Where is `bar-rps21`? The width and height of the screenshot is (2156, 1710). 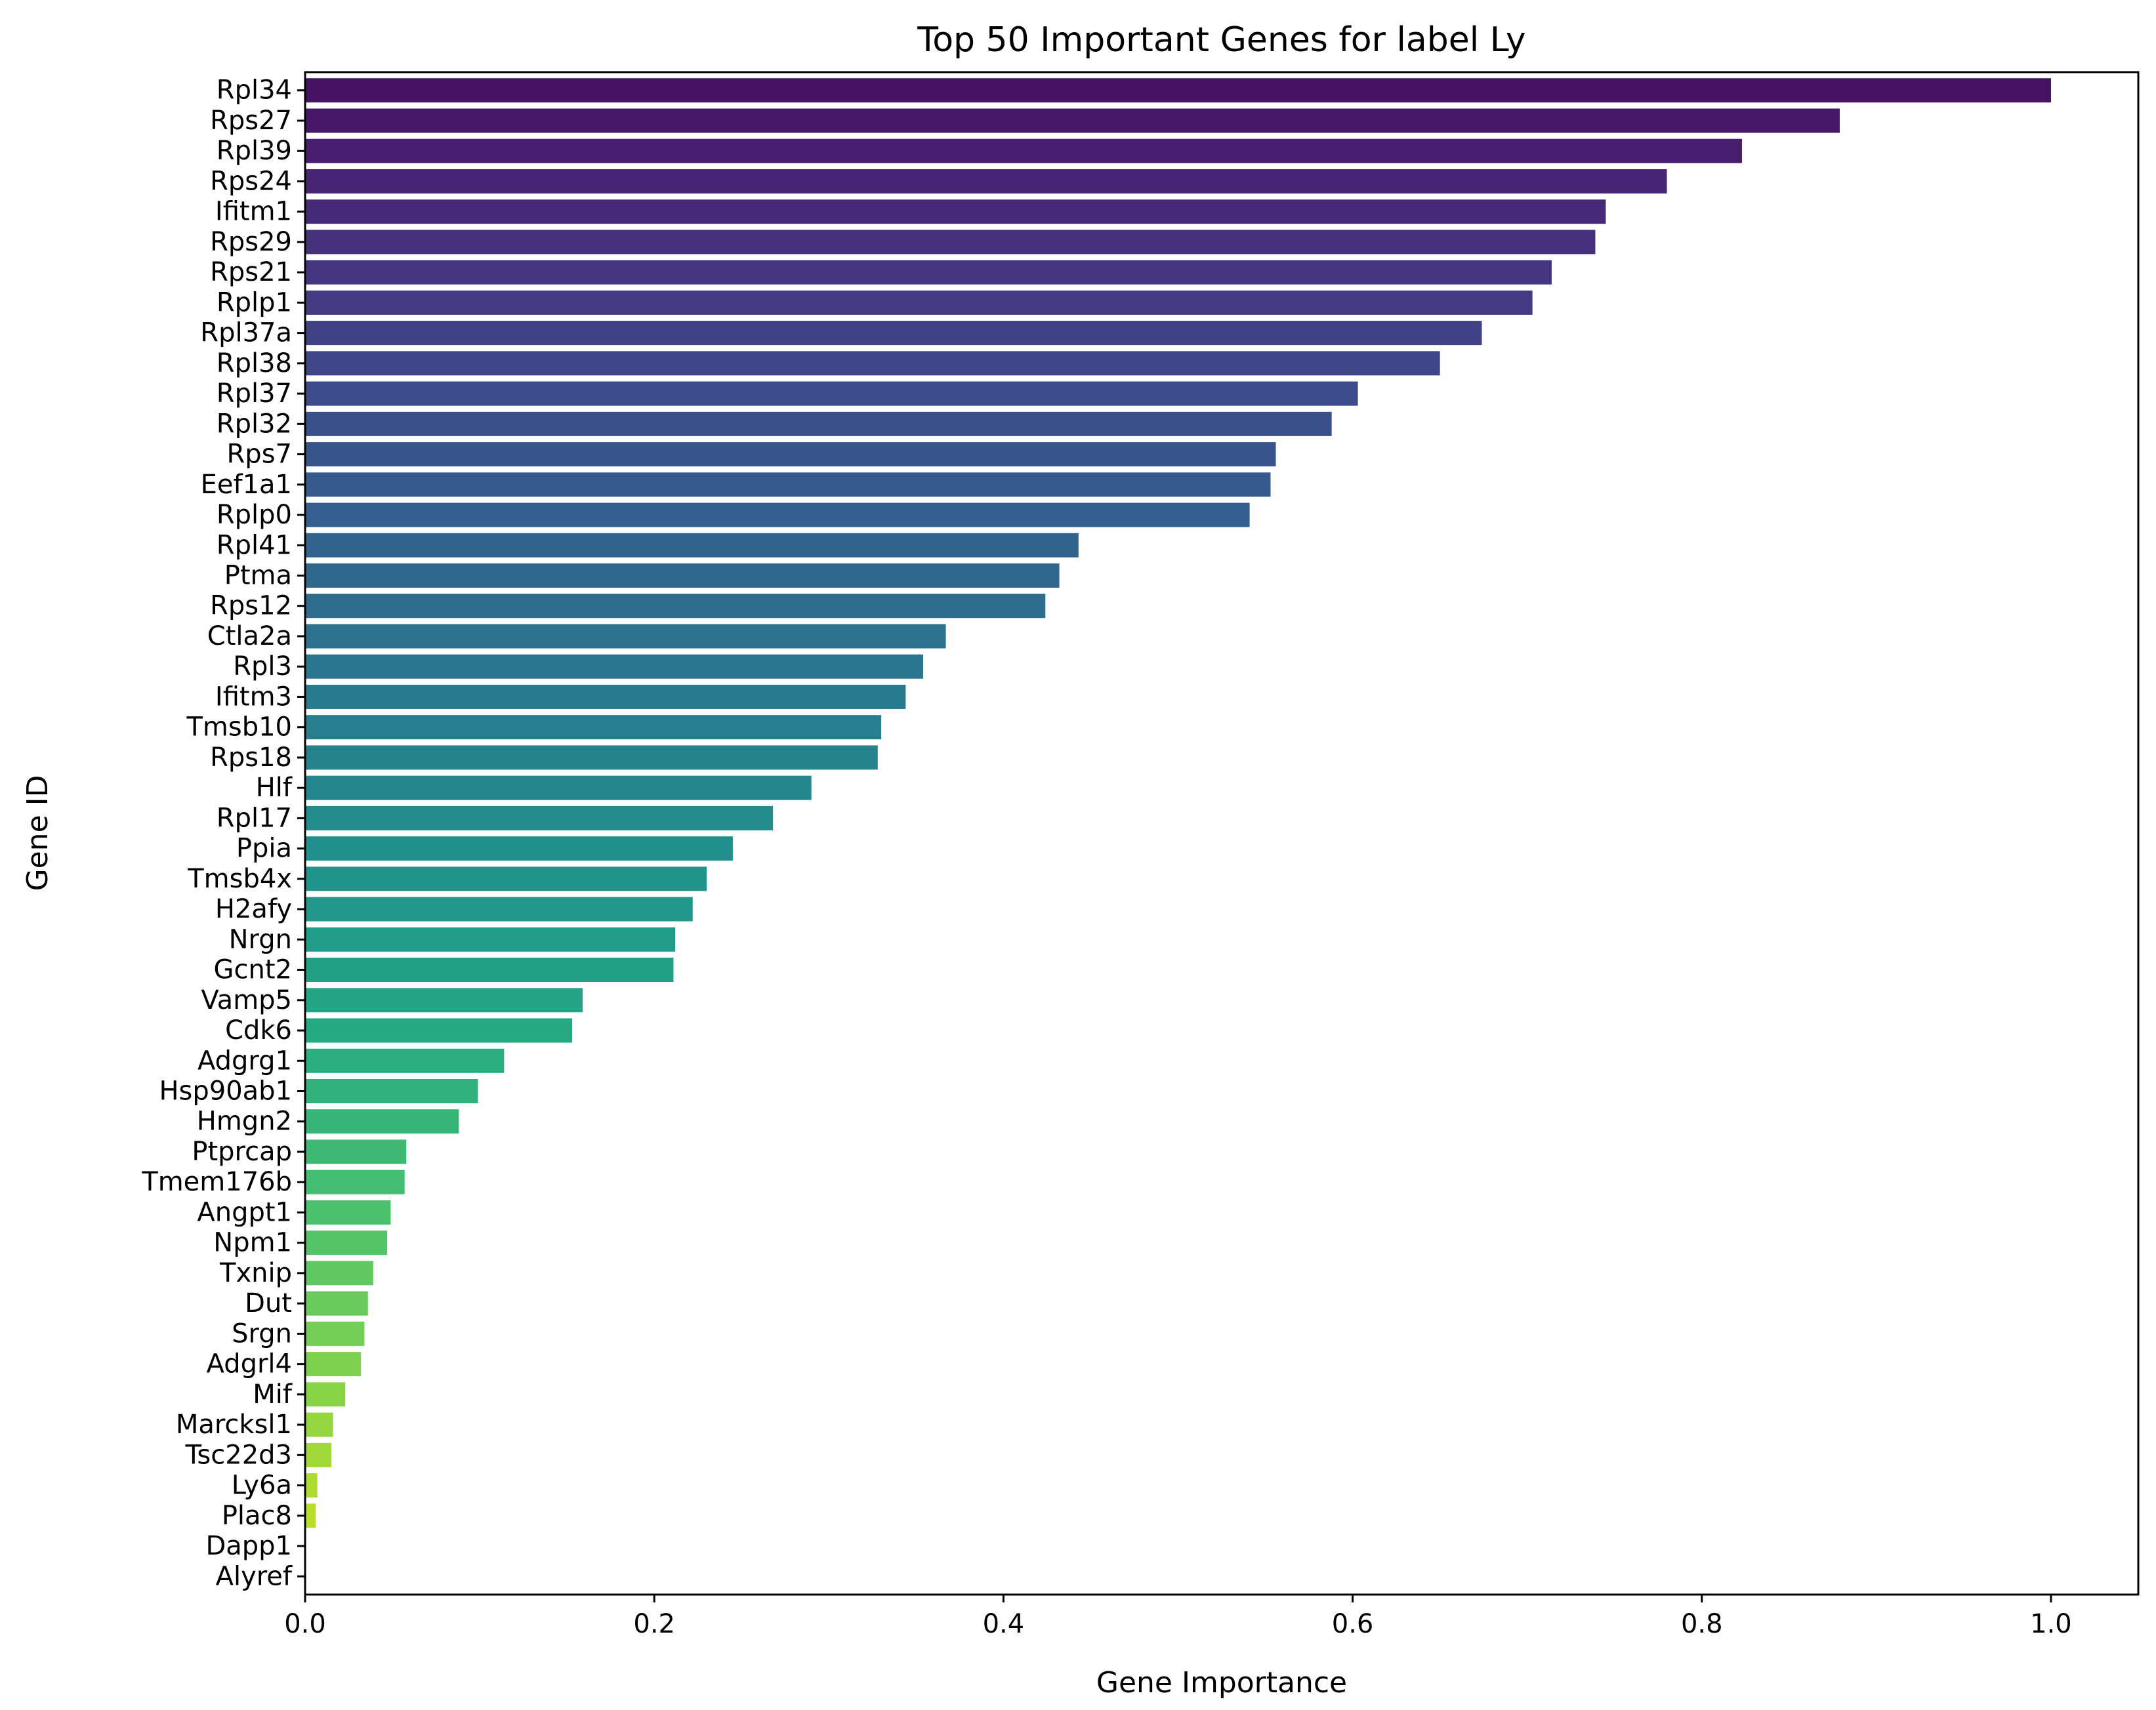
bar-rps21 is located at coordinates (928, 272).